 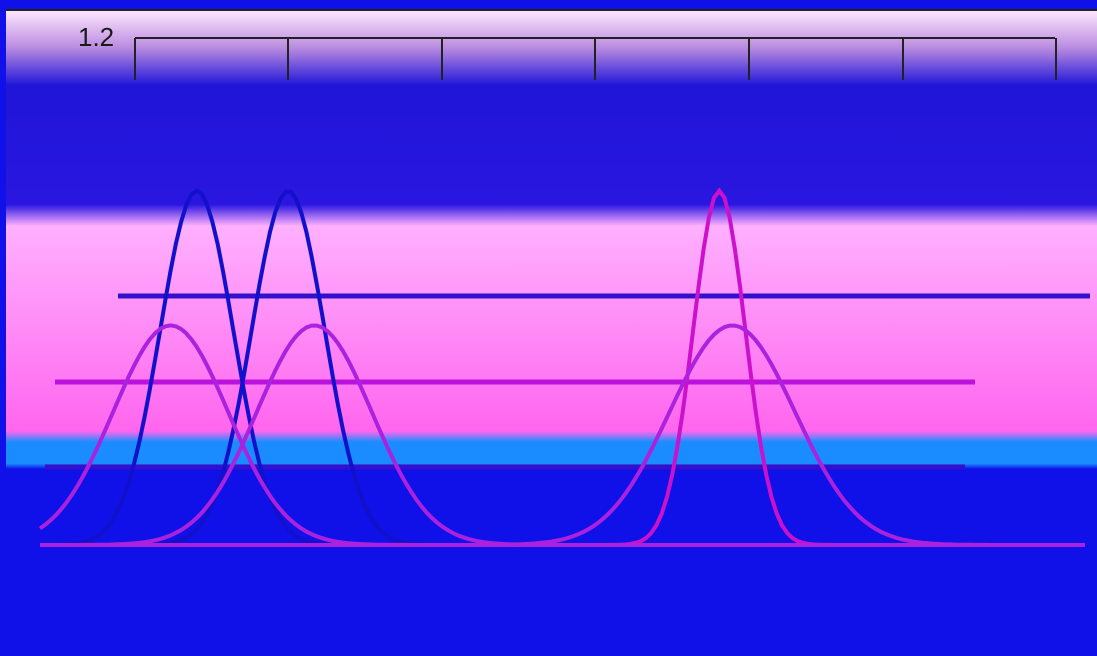 What do you see at coordinates (96, 37) in the screenshot?
I see `y-tick-label-top: 1.2` at bounding box center [96, 37].